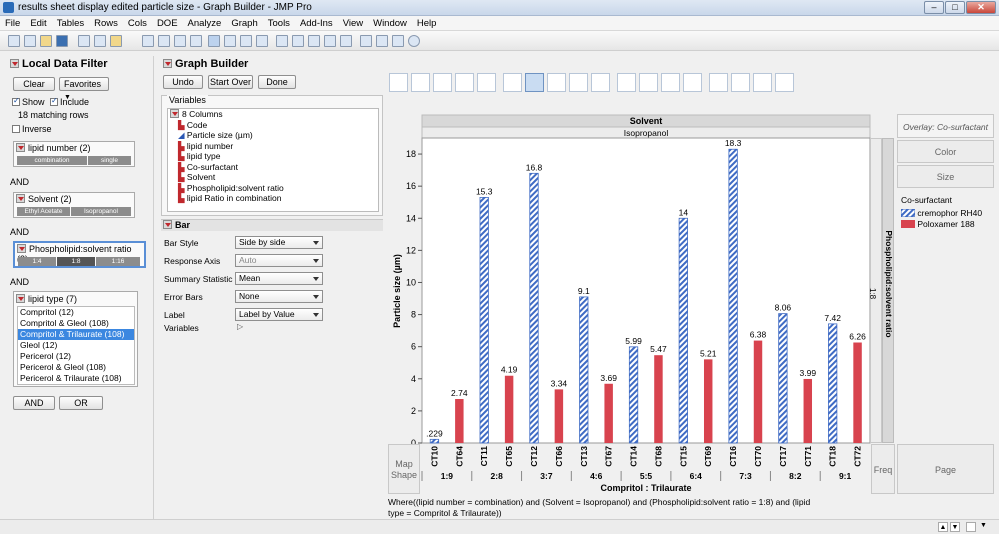  What do you see at coordinates (20, 198) in the screenshot?
I see `solvent-menu-icon` at bounding box center [20, 198].